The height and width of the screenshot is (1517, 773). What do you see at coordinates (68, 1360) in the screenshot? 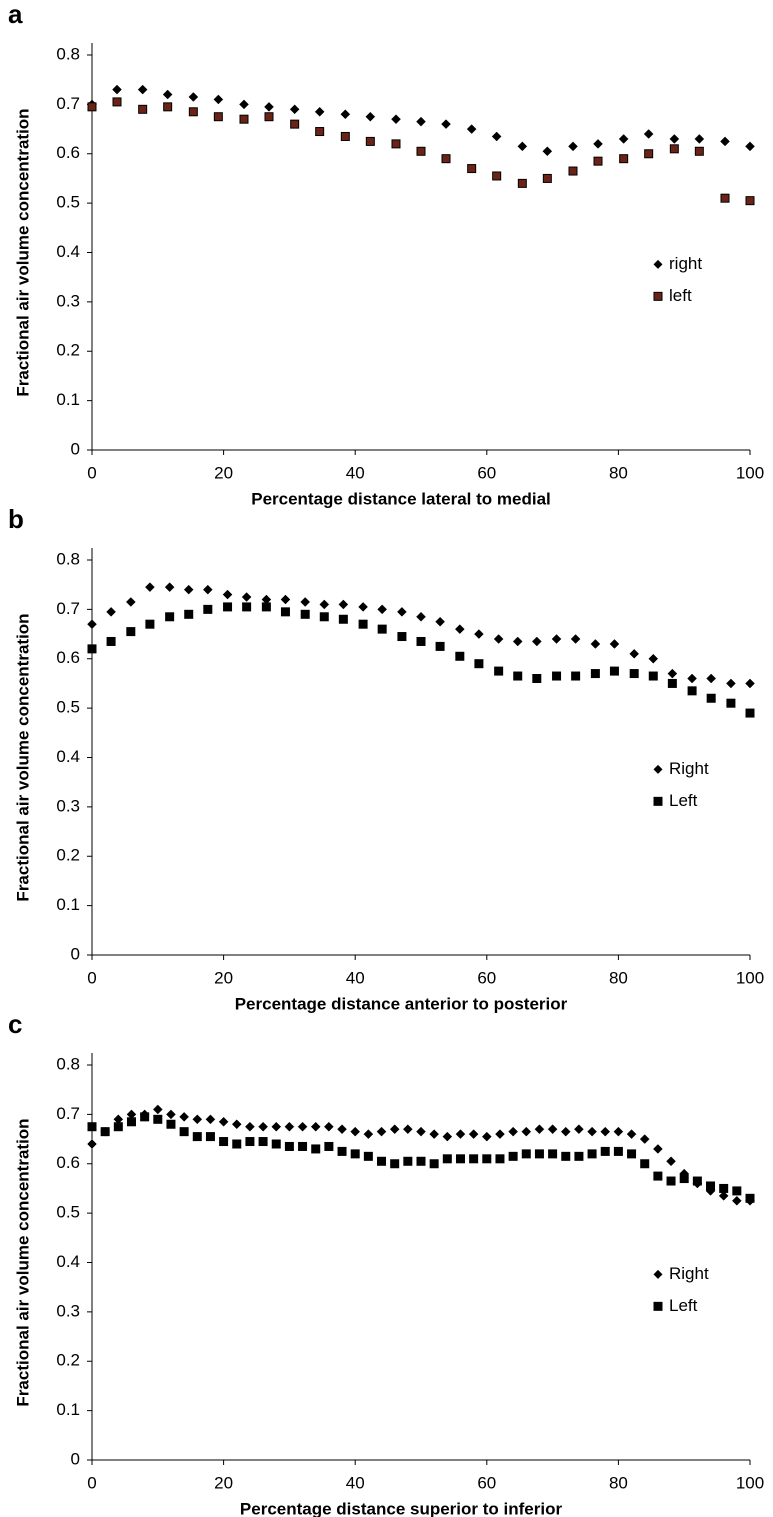
I see `y-tick-label: 0.2` at bounding box center [68, 1360].